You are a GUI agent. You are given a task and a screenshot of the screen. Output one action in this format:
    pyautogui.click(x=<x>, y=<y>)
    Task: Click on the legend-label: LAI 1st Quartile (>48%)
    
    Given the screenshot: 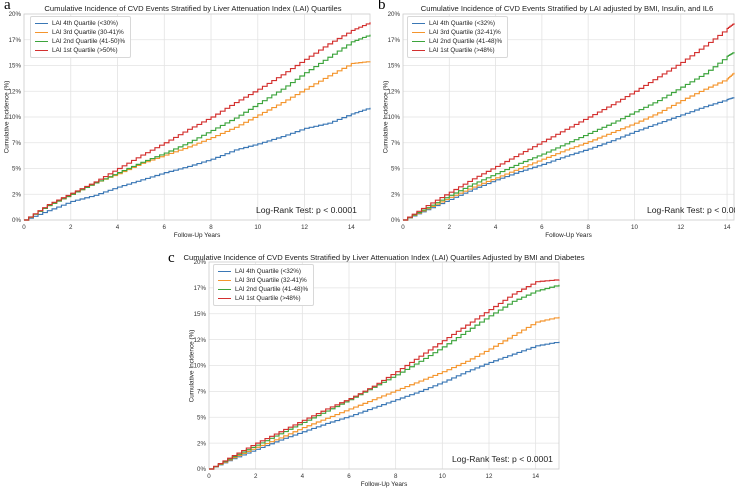 What is the action you would take?
    pyautogui.click(x=268, y=298)
    